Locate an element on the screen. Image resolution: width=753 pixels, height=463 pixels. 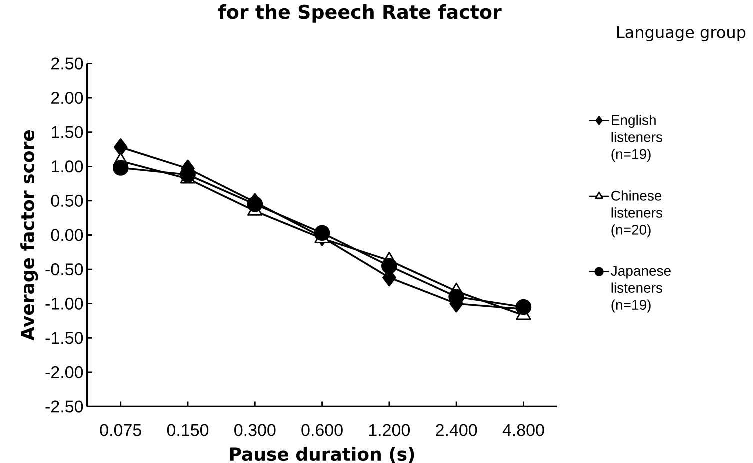
y-tick-label: 2.50 is located at coordinates (68, 64).